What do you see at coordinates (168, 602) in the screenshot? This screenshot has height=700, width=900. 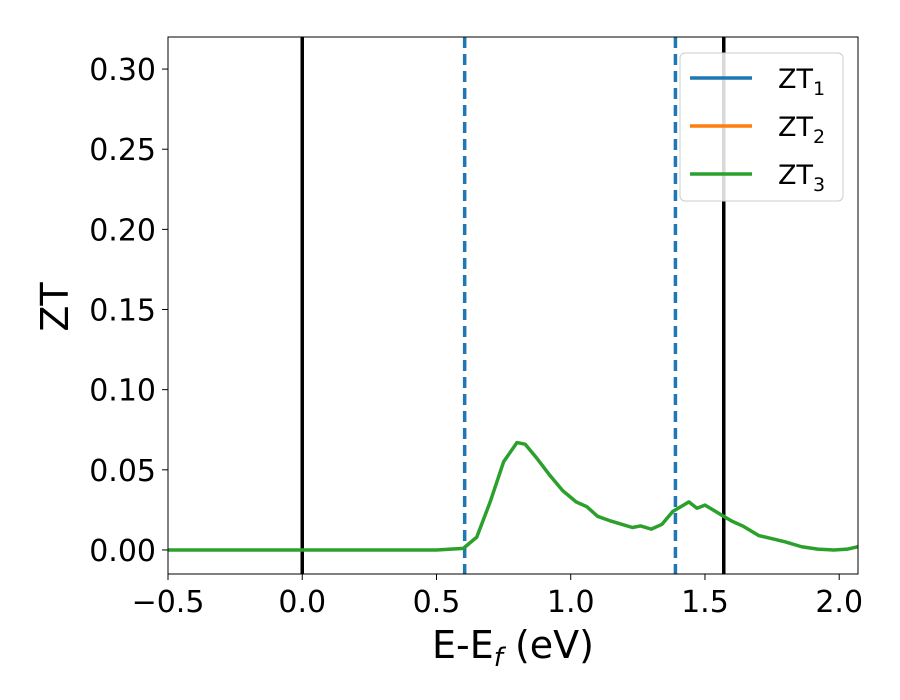 I see `x-tick-label: −0.5` at bounding box center [168, 602].